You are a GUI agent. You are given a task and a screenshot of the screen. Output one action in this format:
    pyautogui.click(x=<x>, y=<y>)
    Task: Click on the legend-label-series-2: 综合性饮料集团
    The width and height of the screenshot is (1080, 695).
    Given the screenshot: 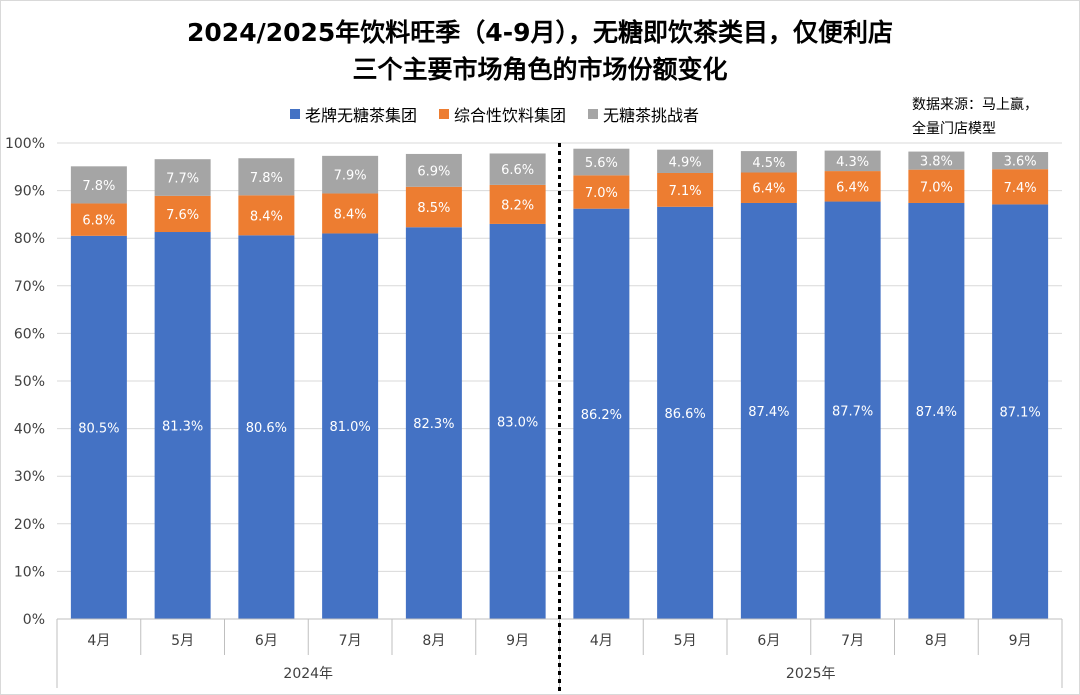 What is the action you would take?
    pyautogui.click(x=510, y=115)
    